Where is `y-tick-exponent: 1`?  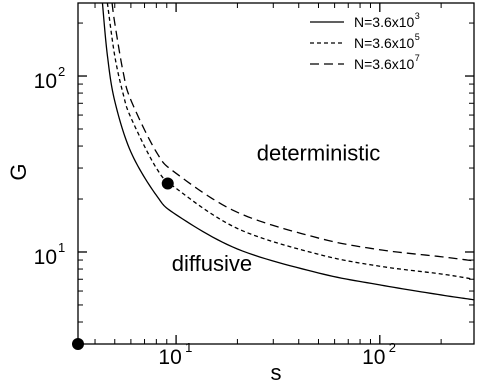
y-tick-exponent: 1 is located at coordinates (61, 247).